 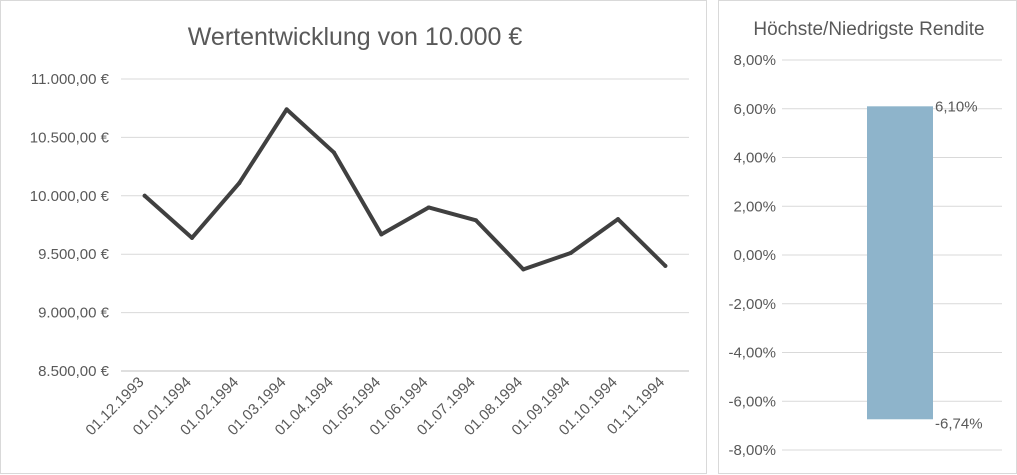 I want to click on y-tick-label: 8.500,00 €, so click(x=74, y=371).